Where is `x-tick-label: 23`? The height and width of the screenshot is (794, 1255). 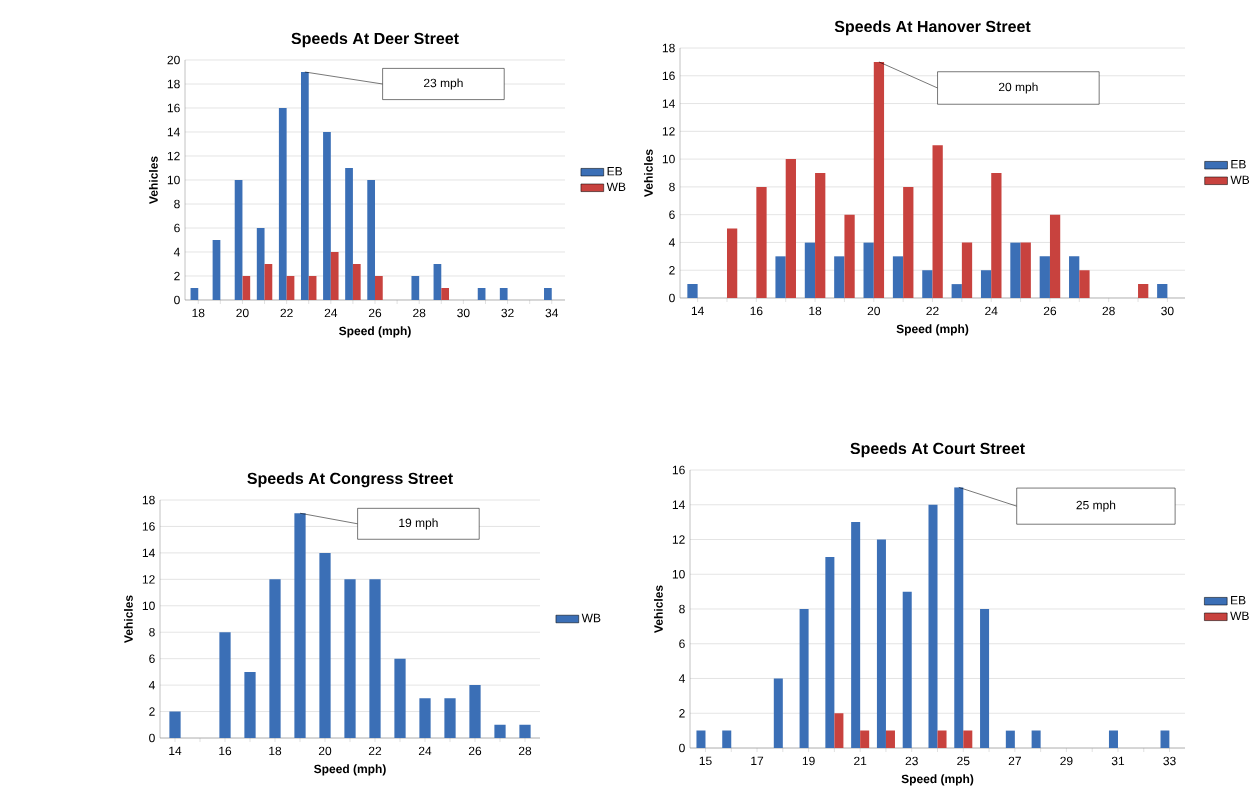 x-tick-label: 23 is located at coordinates (911, 761).